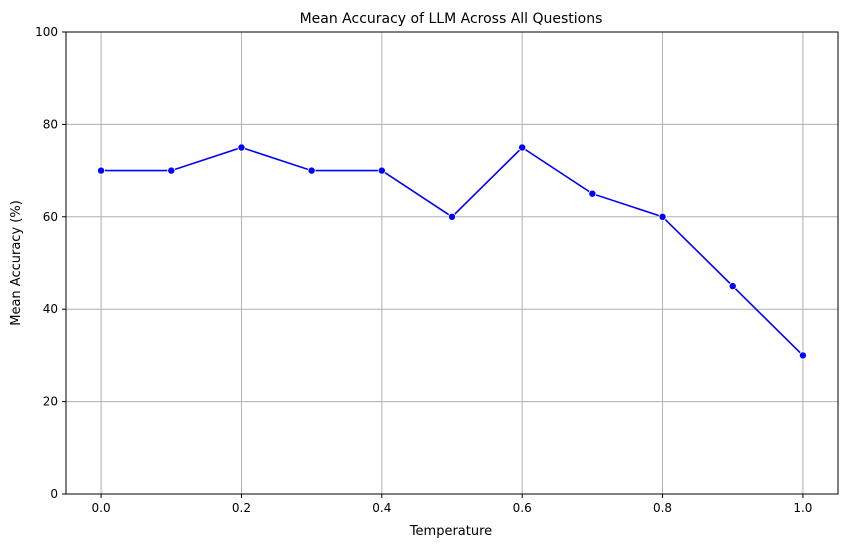  Describe the element at coordinates (522, 508) in the screenshot. I see `x-tick-label: 0.6` at that location.